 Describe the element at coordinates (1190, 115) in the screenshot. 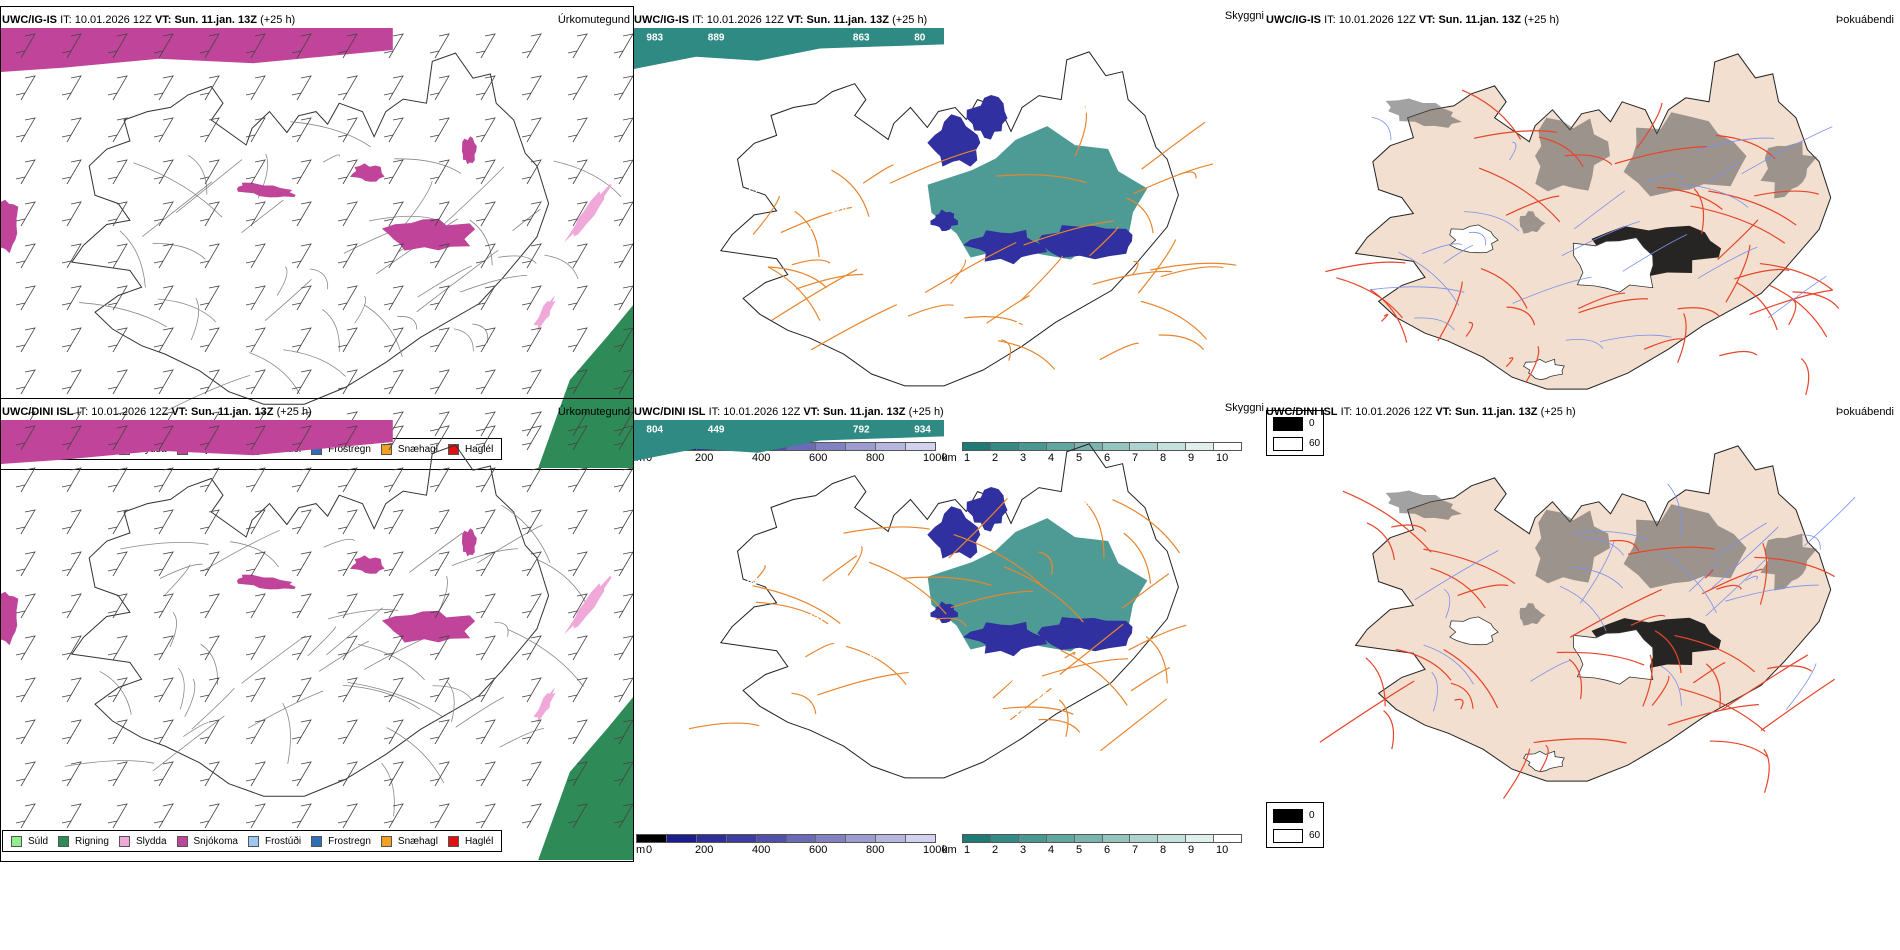

I see `visibility-value-label: 101` at that location.